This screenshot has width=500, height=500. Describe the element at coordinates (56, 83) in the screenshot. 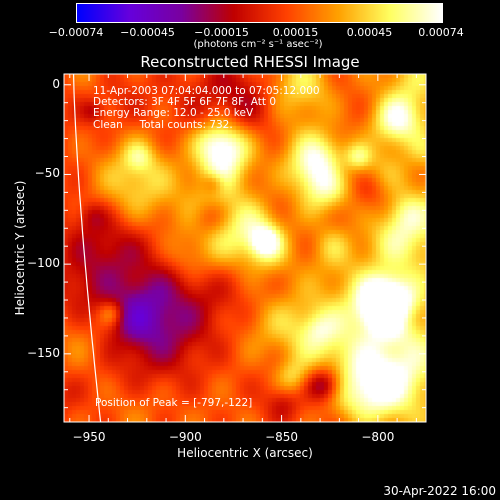

I see `y-tick-label: 0` at that location.